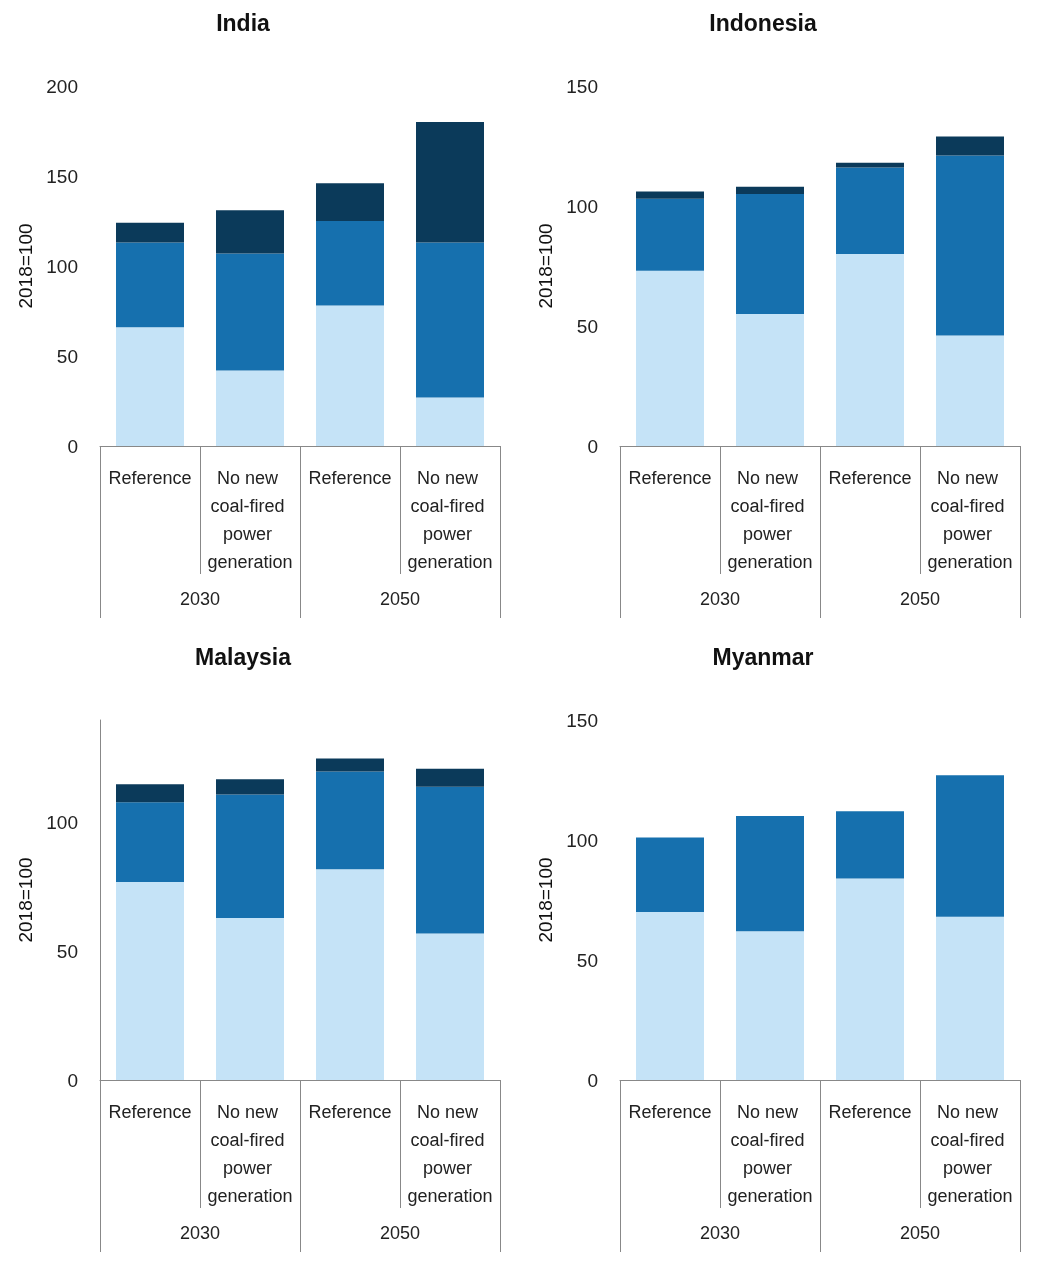 The height and width of the screenshot is (1268, 1040). What do you see at coordinates (763, 656) in the screenshot?
I see `chart-title: Myanmar` at bounding box center [763, 656].